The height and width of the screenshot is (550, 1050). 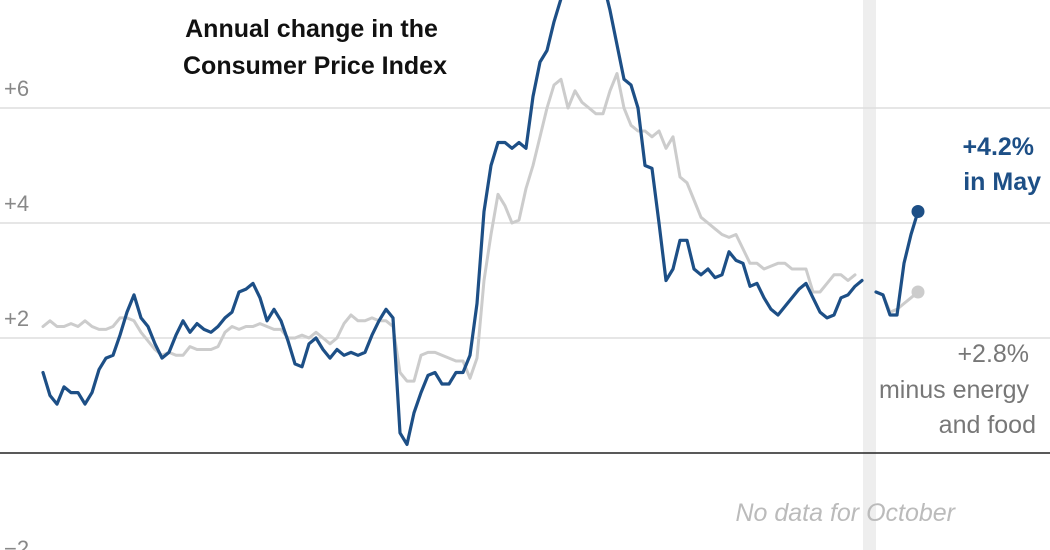 I want to click on cpi-end-label: +4.2% in May, so click(x=1001, y=164).